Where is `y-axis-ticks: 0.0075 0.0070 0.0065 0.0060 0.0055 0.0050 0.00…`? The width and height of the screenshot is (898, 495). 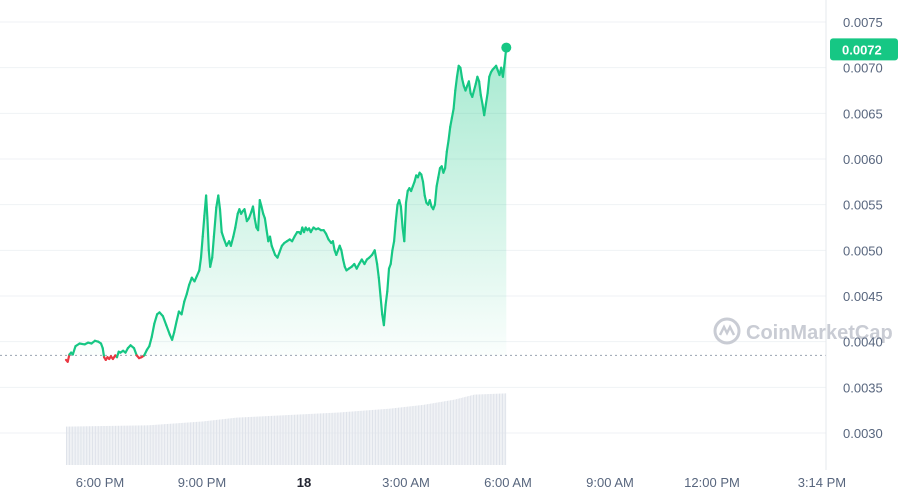 y-axis-ticks: 0.0075 0.0070 0.0065 0.0060 0.0055 0.0050 0.00… is located at coordinates (863, 228).